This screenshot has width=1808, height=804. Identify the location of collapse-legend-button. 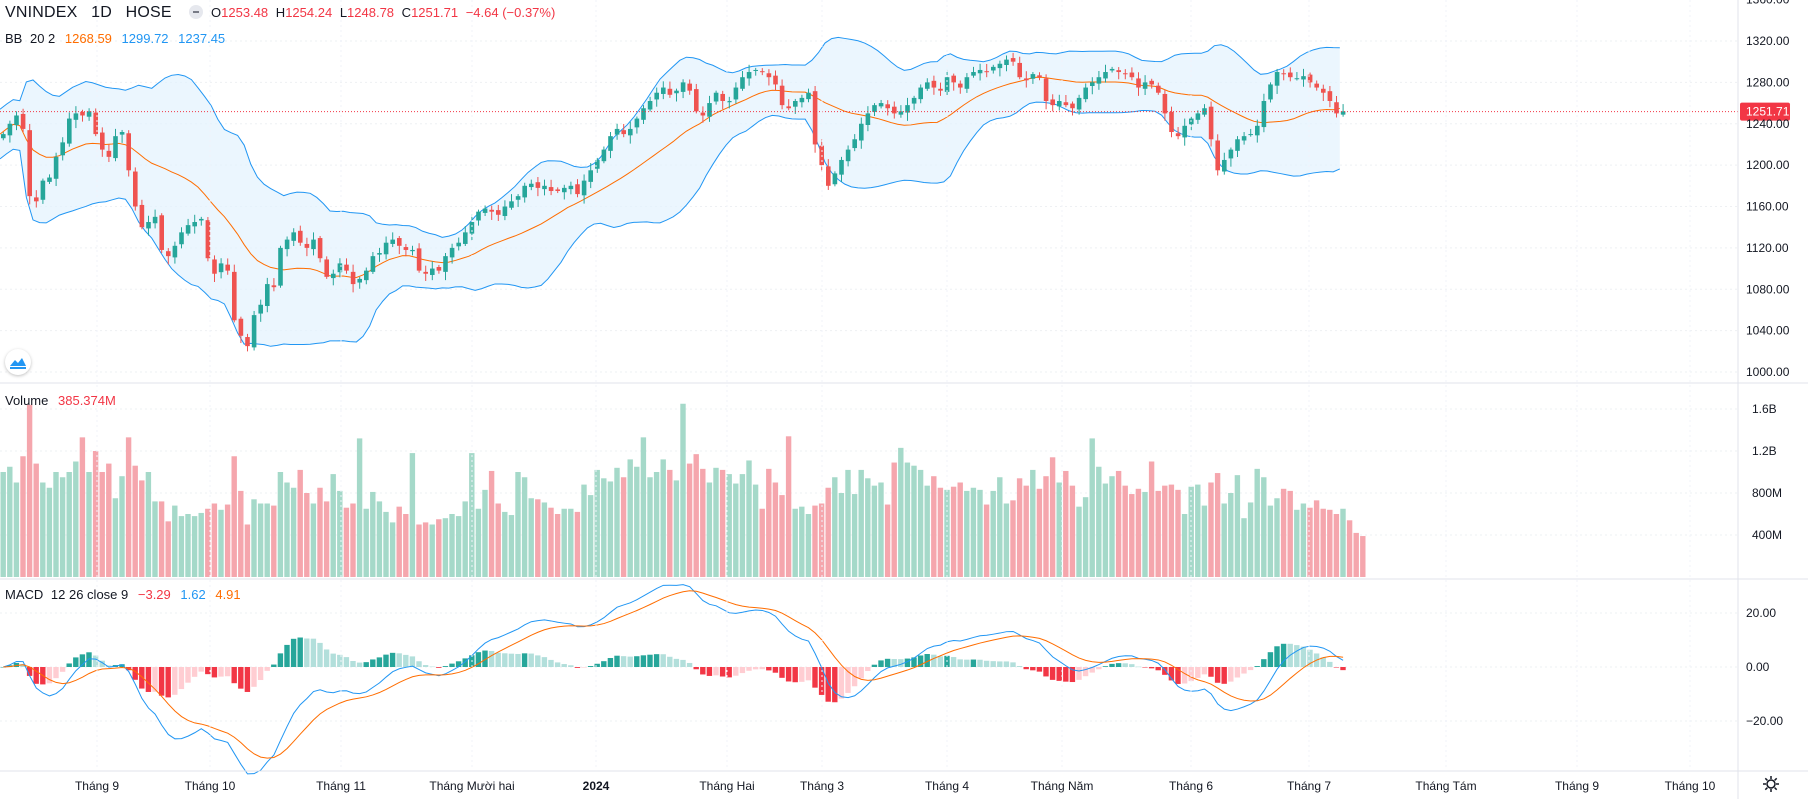
(196, 12).